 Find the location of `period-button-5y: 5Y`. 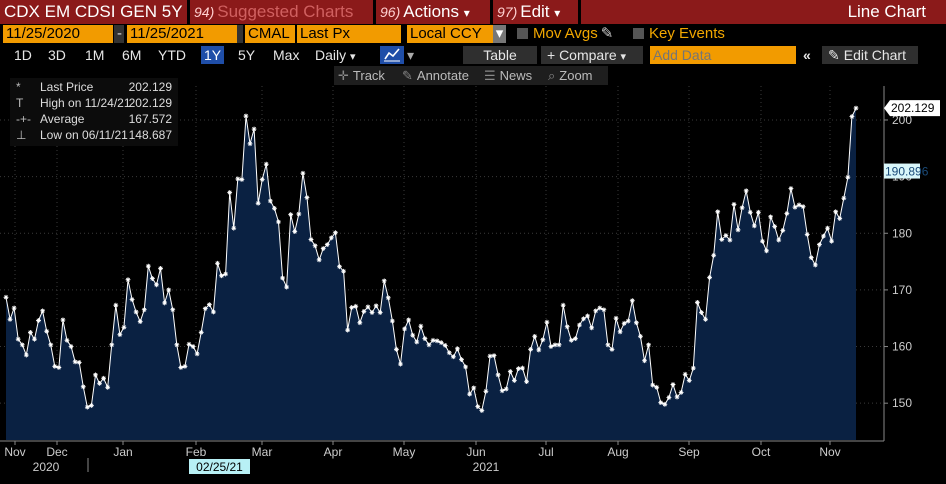

period-button-5y: 5Y is located at coordinates (247, 55).